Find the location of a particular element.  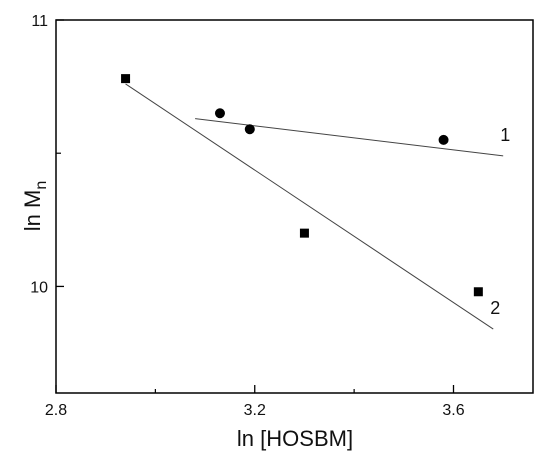

x-tick-label: 2.8 is located at coordinates (56, 410).